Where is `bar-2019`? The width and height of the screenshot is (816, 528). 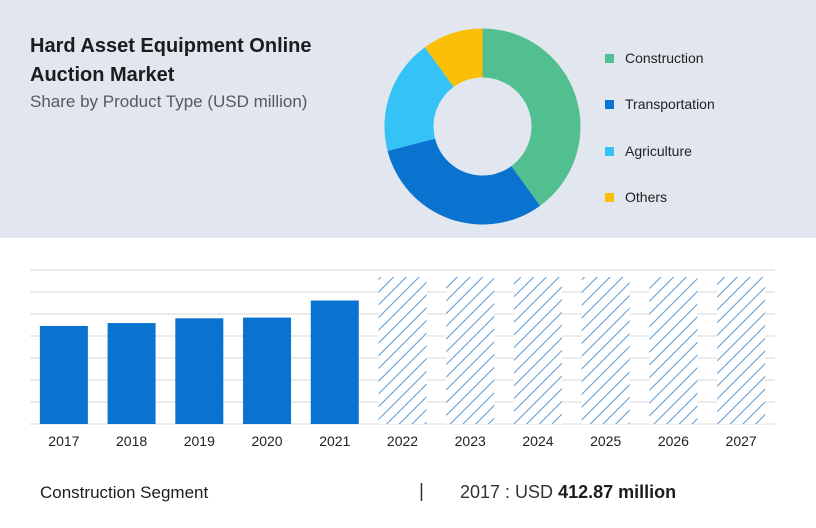
bar-2019 is located at coordinates (199, 371).